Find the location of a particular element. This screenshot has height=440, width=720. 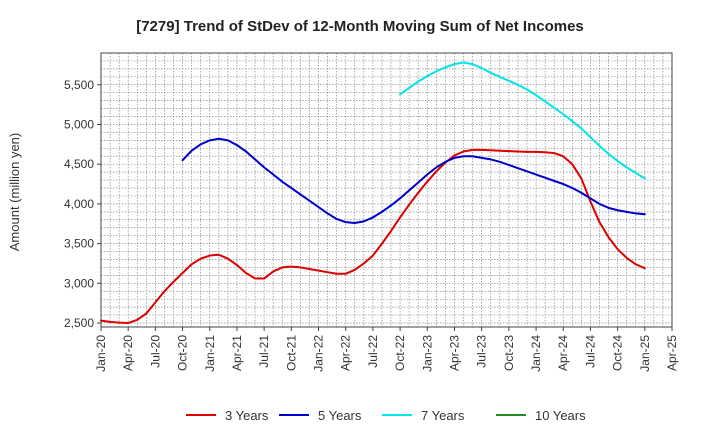

x-tick-label: Apr-23 is located at coordinates (454, 353).